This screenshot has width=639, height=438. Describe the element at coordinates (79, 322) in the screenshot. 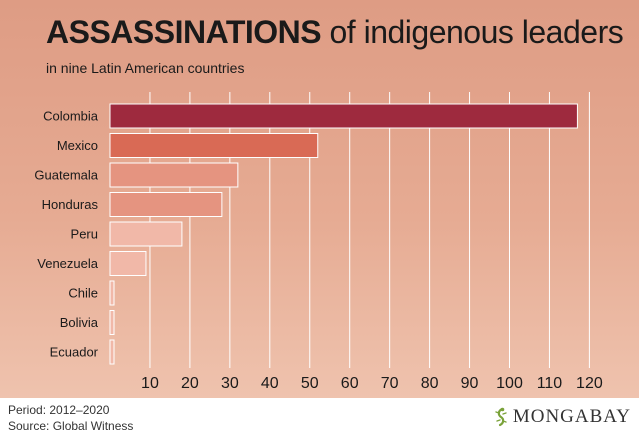

I see `category-label-bolivia: Bolivia` at that location.